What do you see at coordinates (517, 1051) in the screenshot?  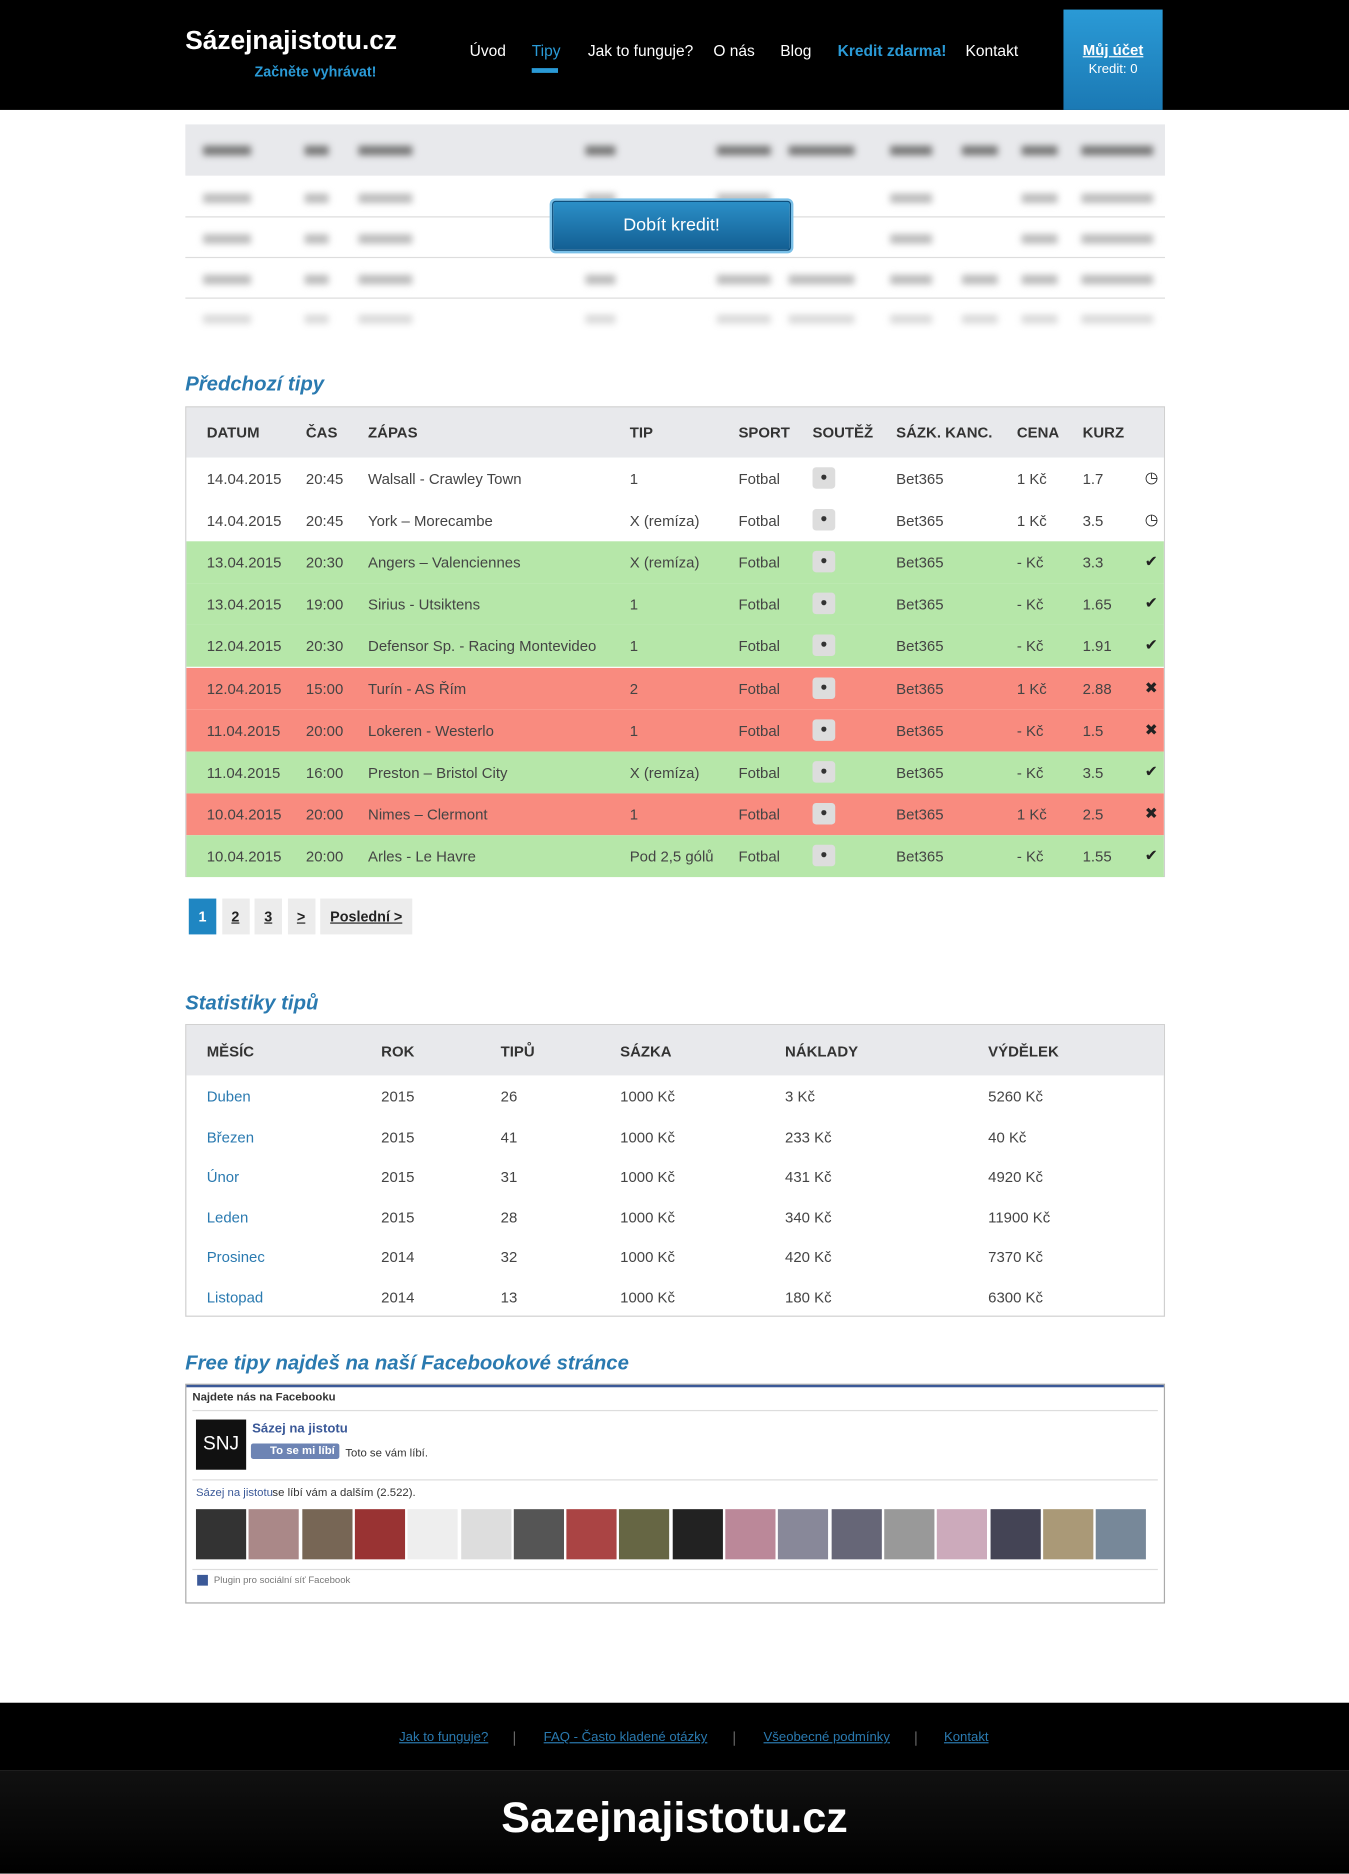 I see `column-header: TIPŮ` at bounding box center [517, 1051].